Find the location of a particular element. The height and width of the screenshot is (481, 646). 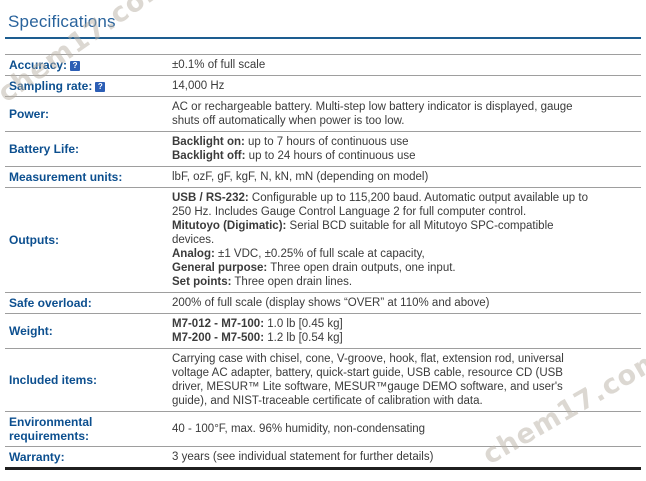

spec-value-accuracy: ±0.1% of full scale is located at coordinates (406, 65).